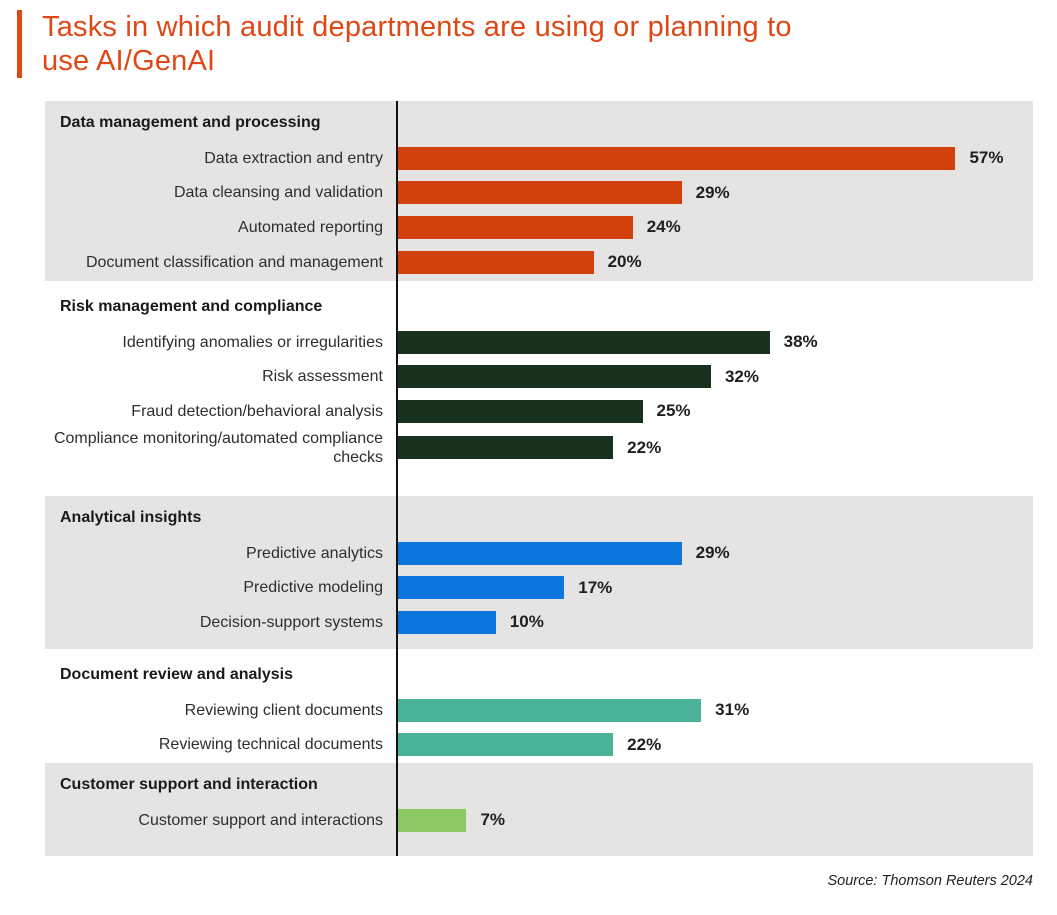  I want to click on bar-row: Automated reporting 24%, so click(539, 227).